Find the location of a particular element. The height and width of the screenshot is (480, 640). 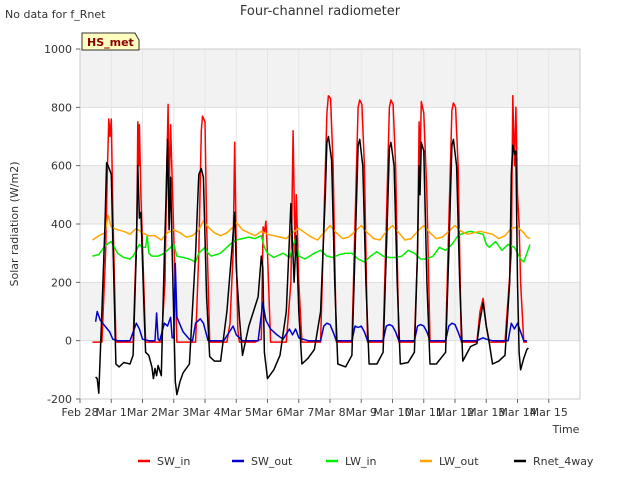

no-data-note: No data for f_Rnet is located at coordinates (55, 14).